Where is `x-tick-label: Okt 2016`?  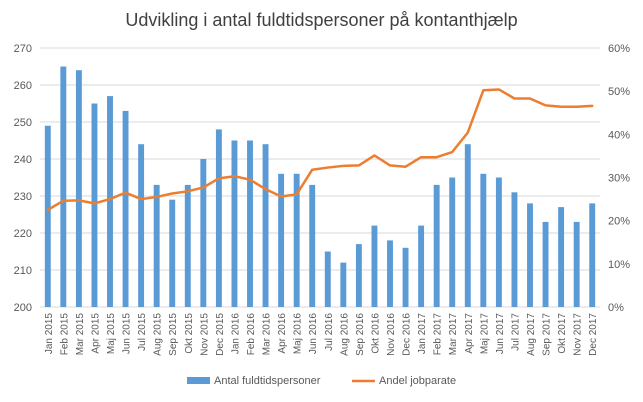 x-tick-label: Okt 2016 is located at coordinates (375, 333).